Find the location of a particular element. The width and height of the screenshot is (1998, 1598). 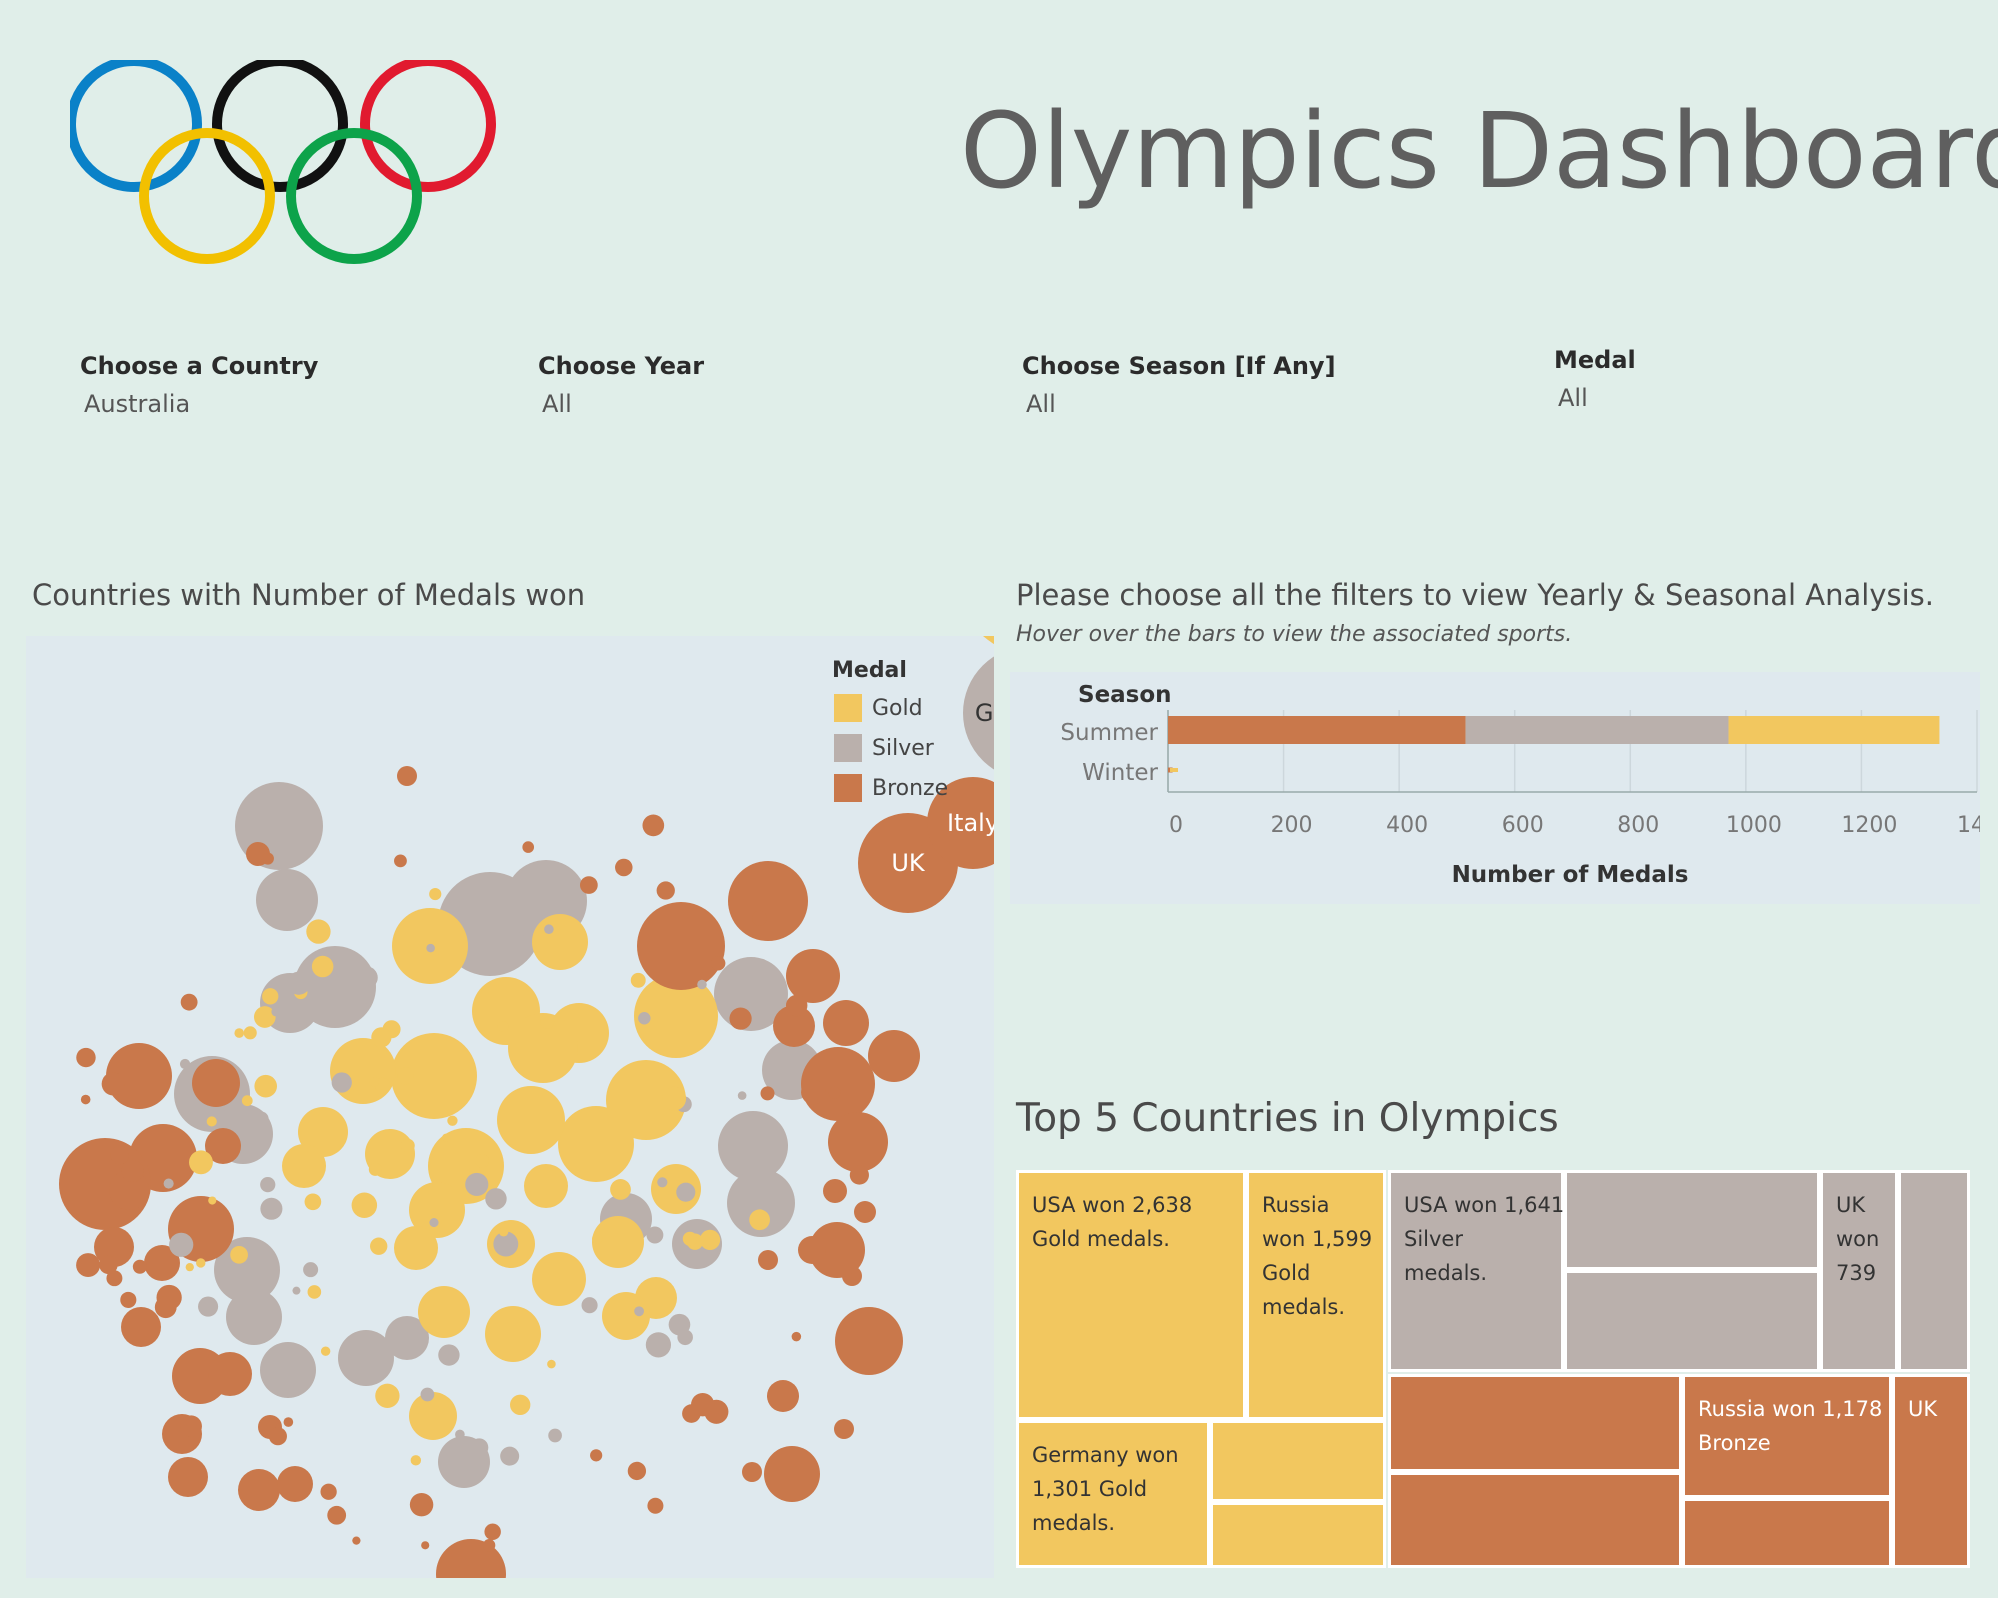

bubble-italy-bronze is located at coordinates (960, 823).